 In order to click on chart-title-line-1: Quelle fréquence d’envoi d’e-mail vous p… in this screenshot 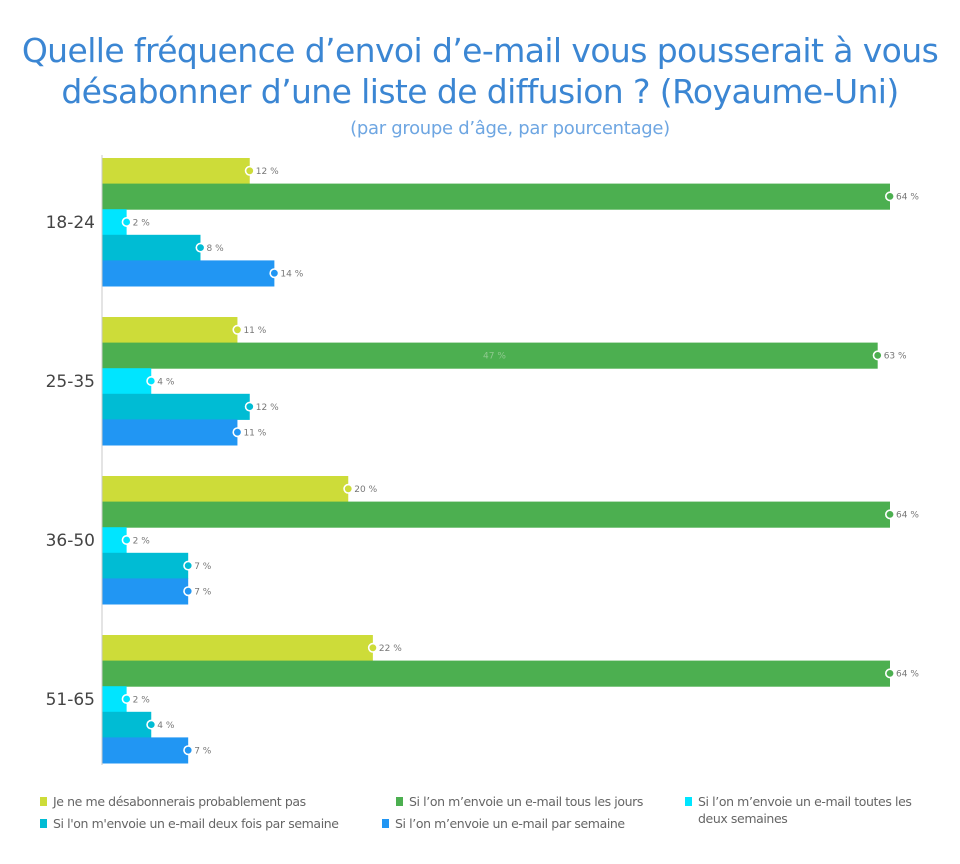, I will do `click(480, 50)`.